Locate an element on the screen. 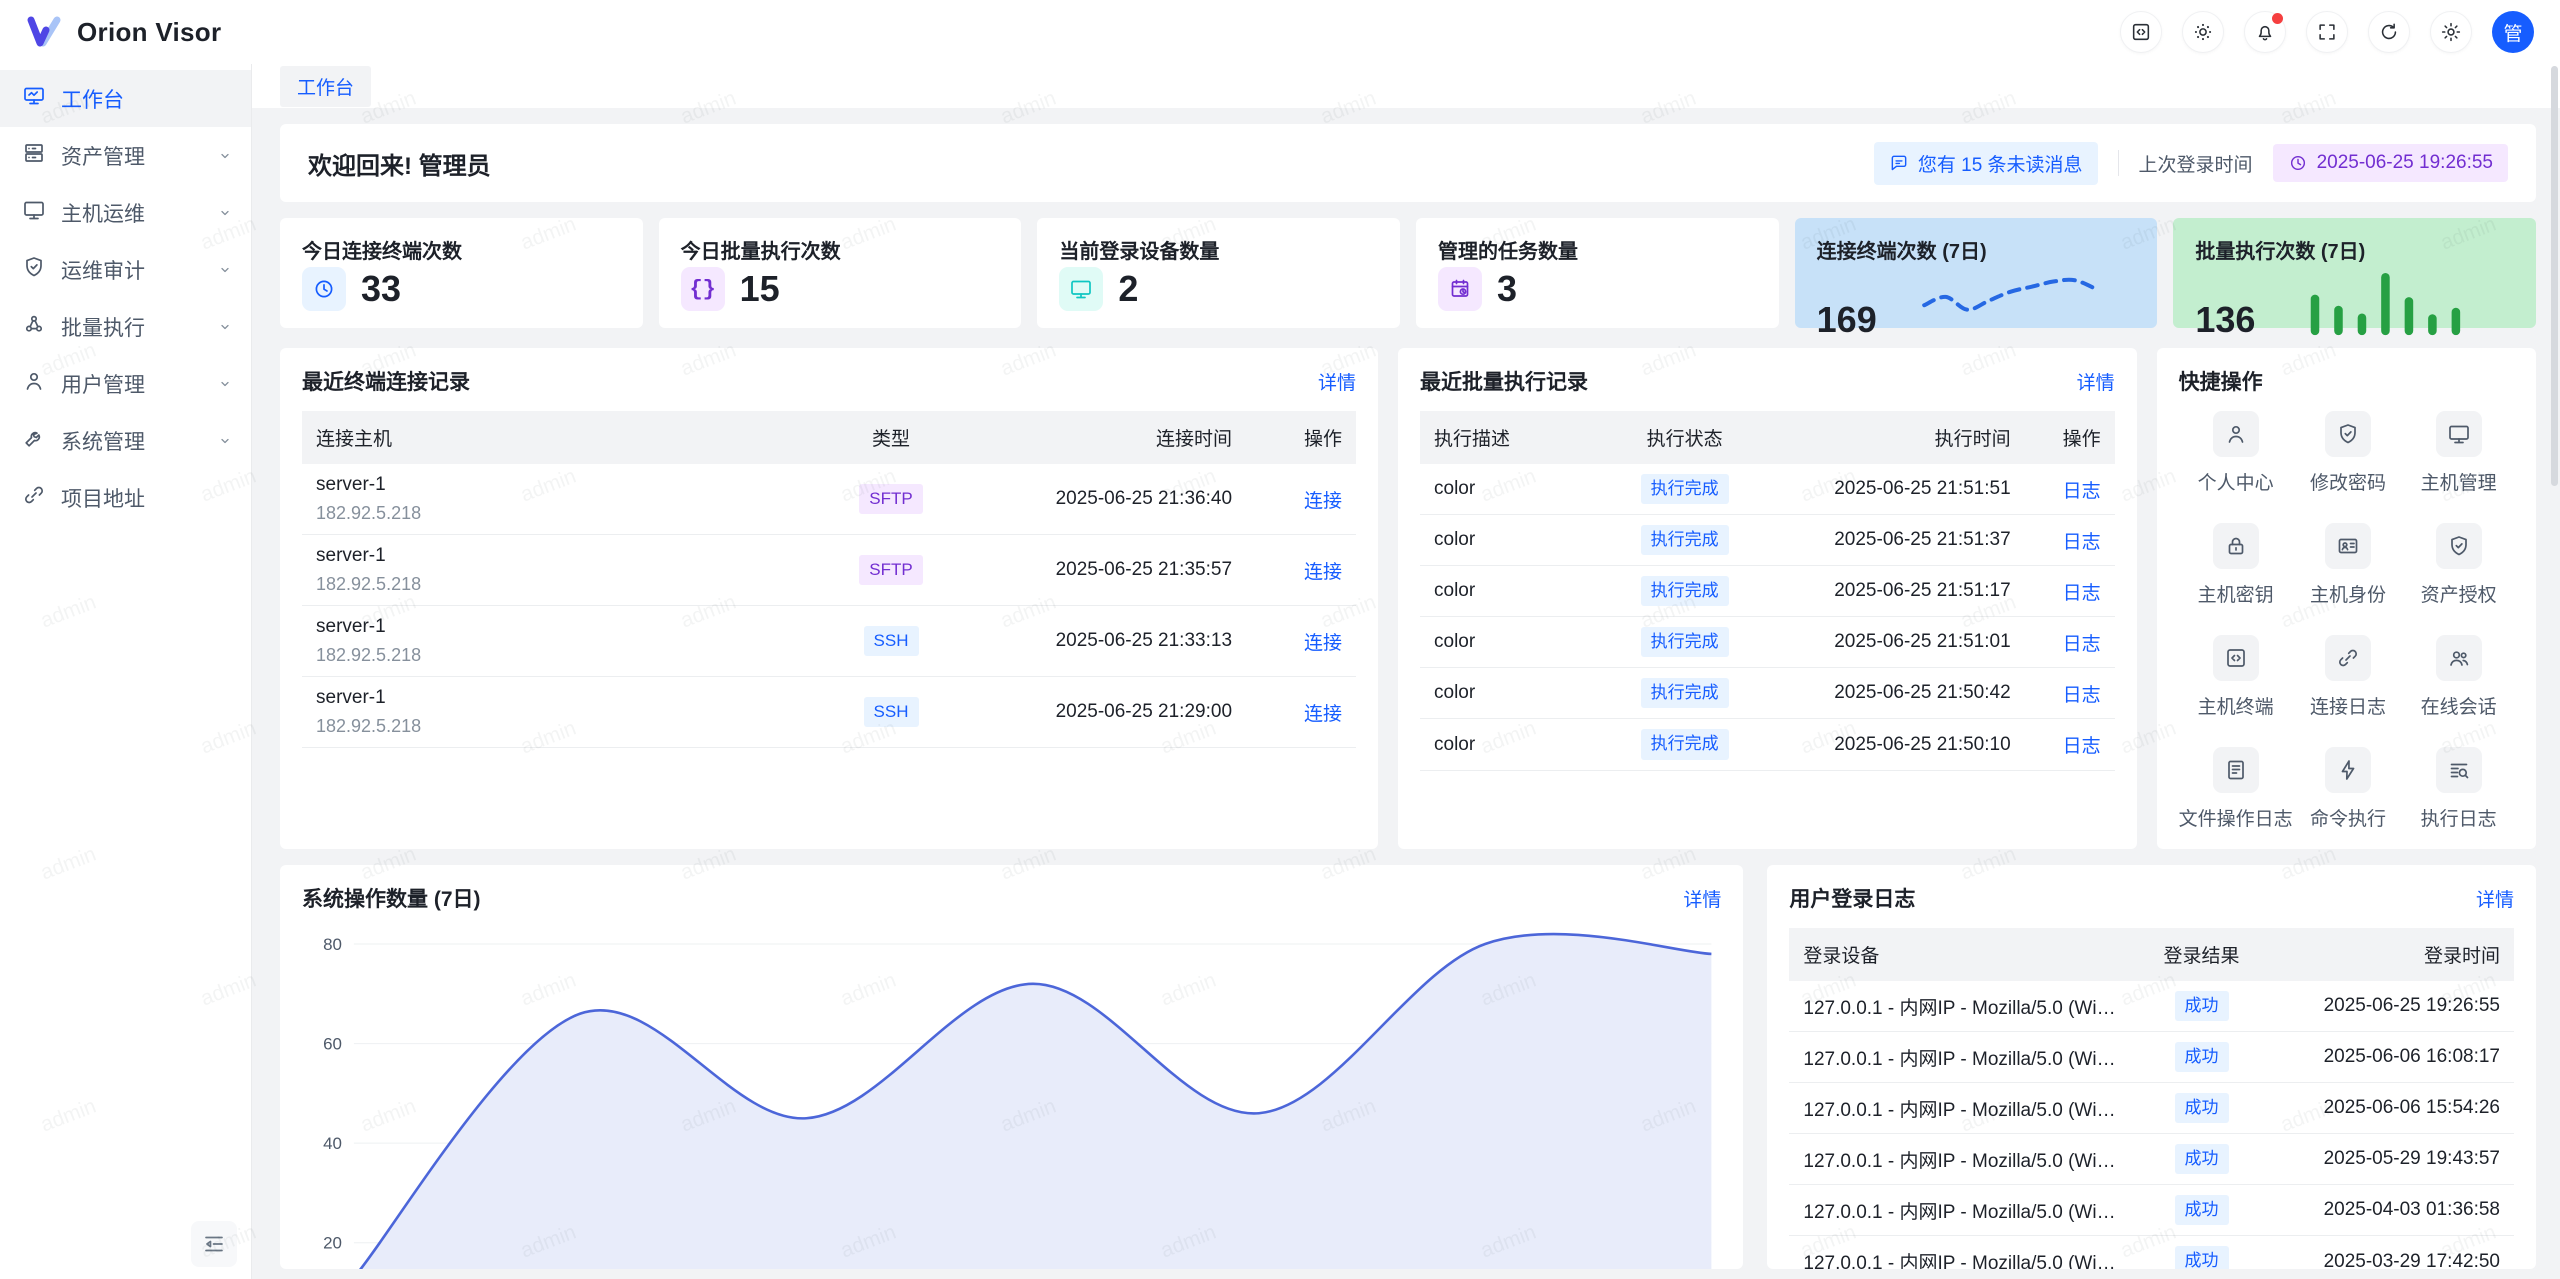  quick-action-资产授权: 资产授权 is located at coordinates (2458, 565).